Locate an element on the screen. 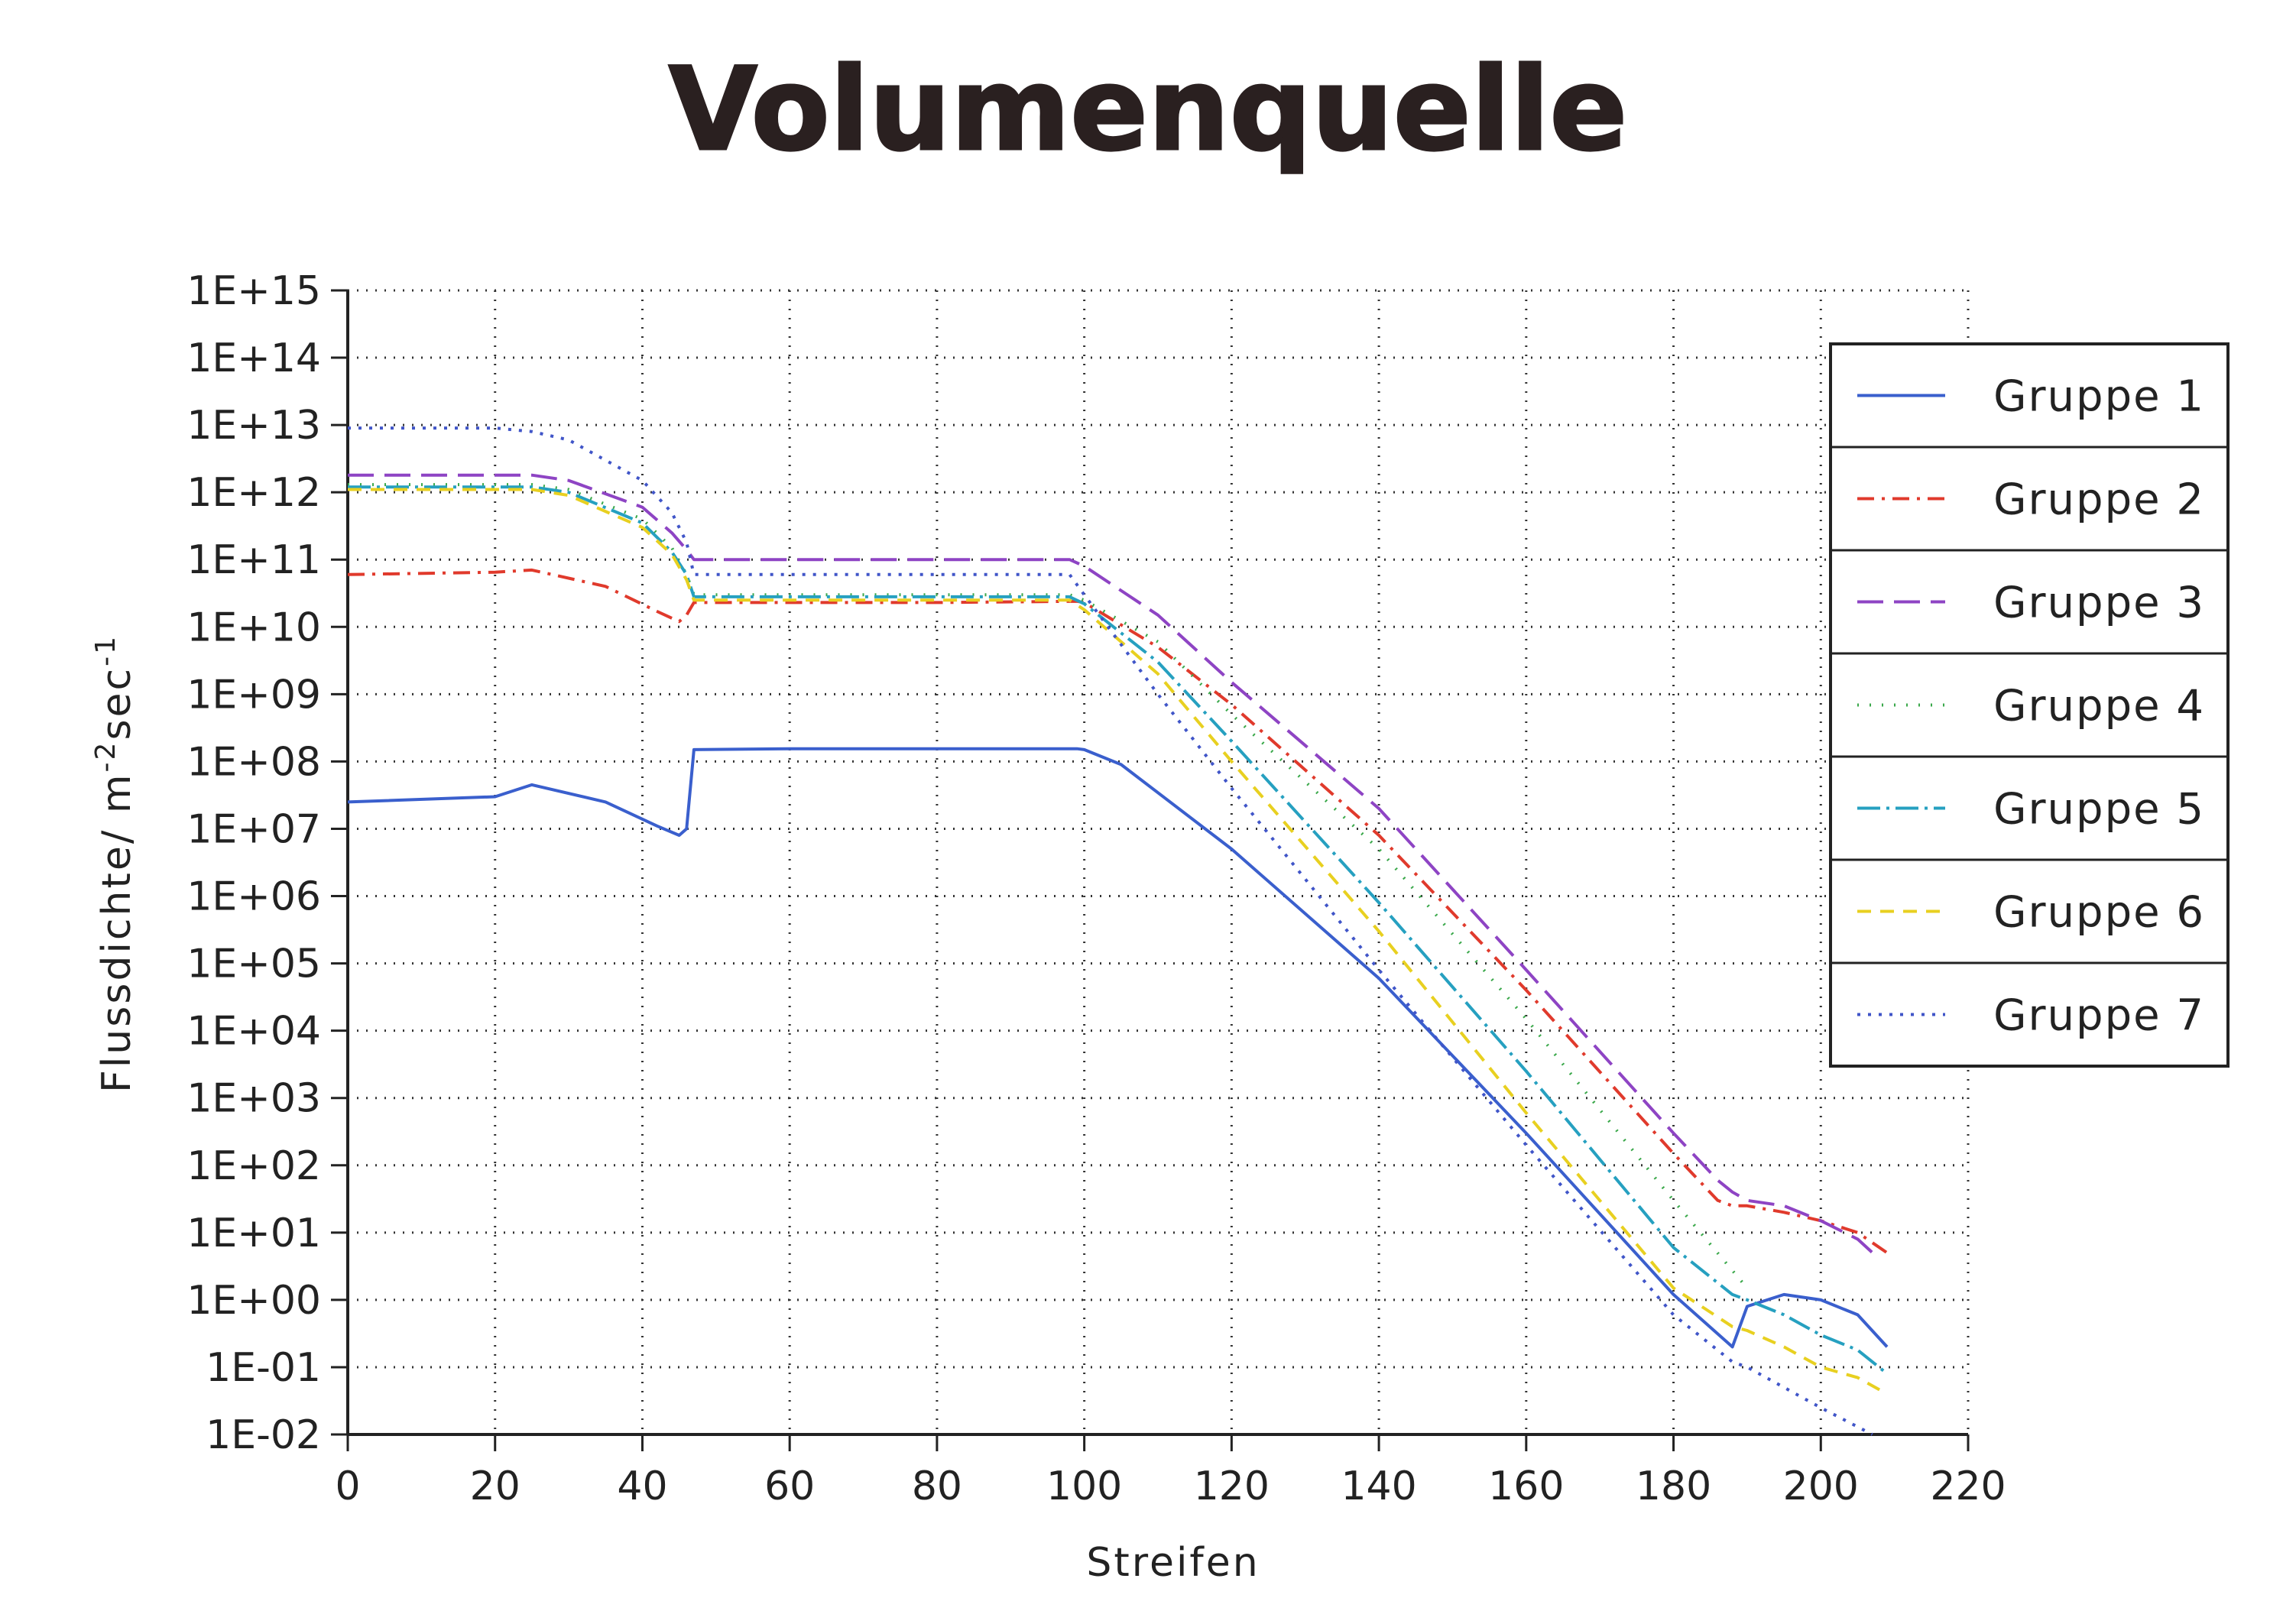  x-tick-label: 40 is located at coordinates (642, 1486).